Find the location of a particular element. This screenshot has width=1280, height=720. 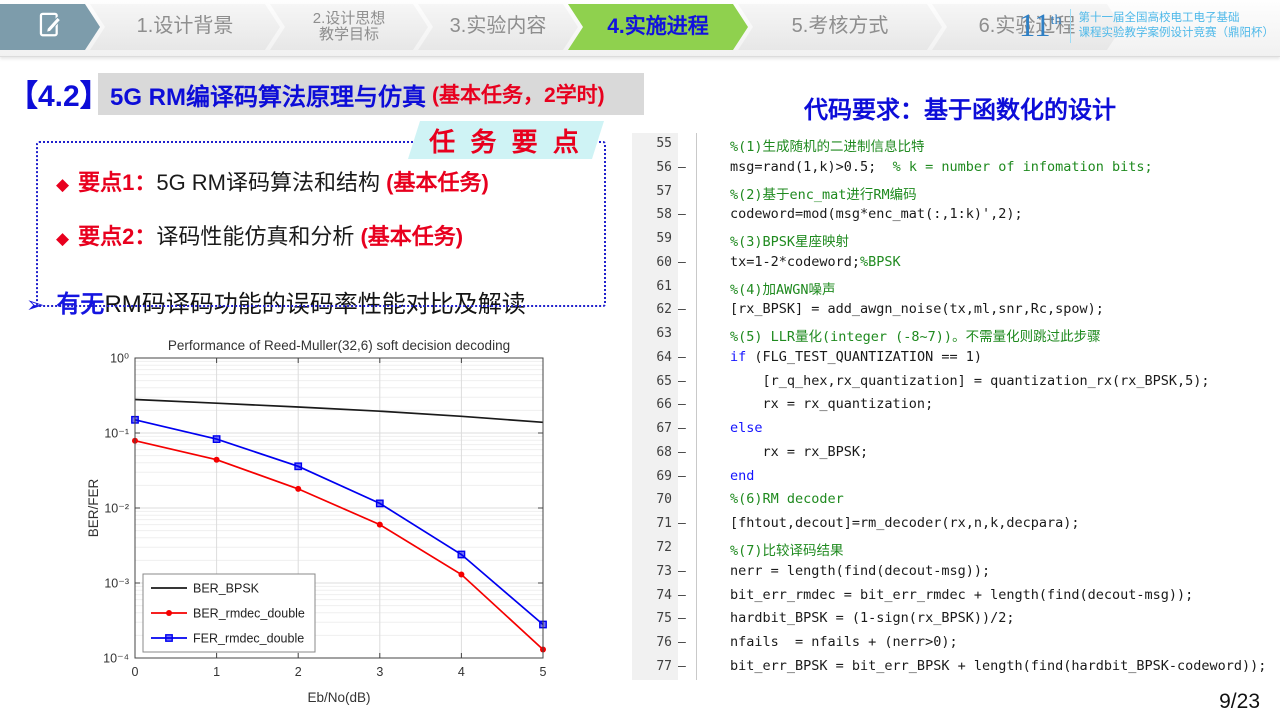

svg-text: 0 is located at coordinates (135, 672).